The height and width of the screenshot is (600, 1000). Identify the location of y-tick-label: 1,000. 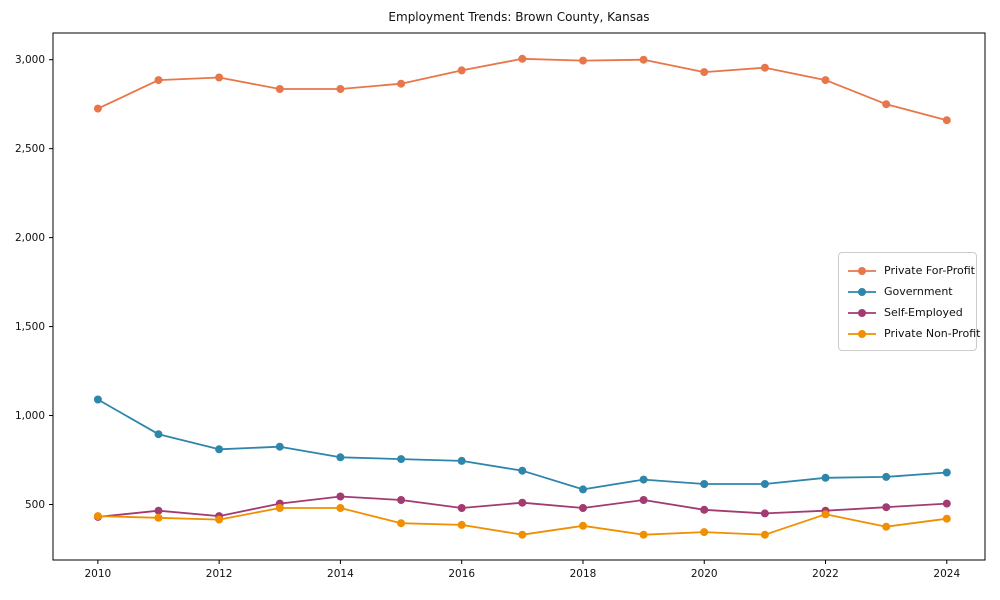
(30, 416).